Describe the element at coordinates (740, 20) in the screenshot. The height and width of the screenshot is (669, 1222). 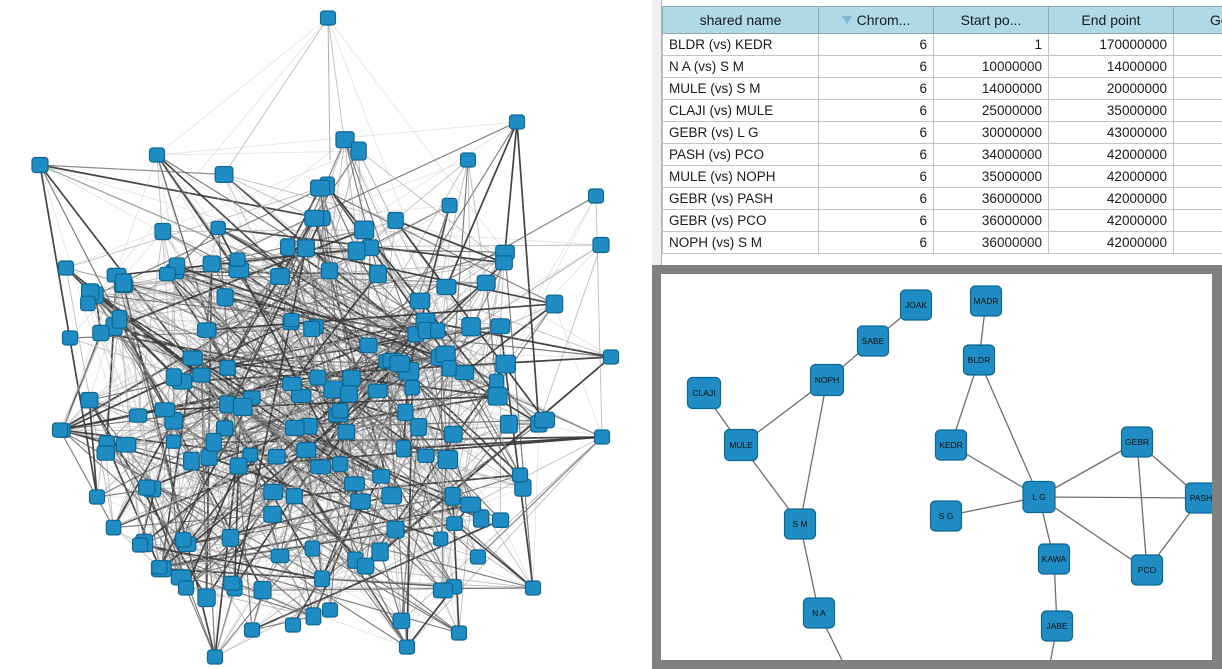
I see `column-header-shared-name: shared name` at that location.